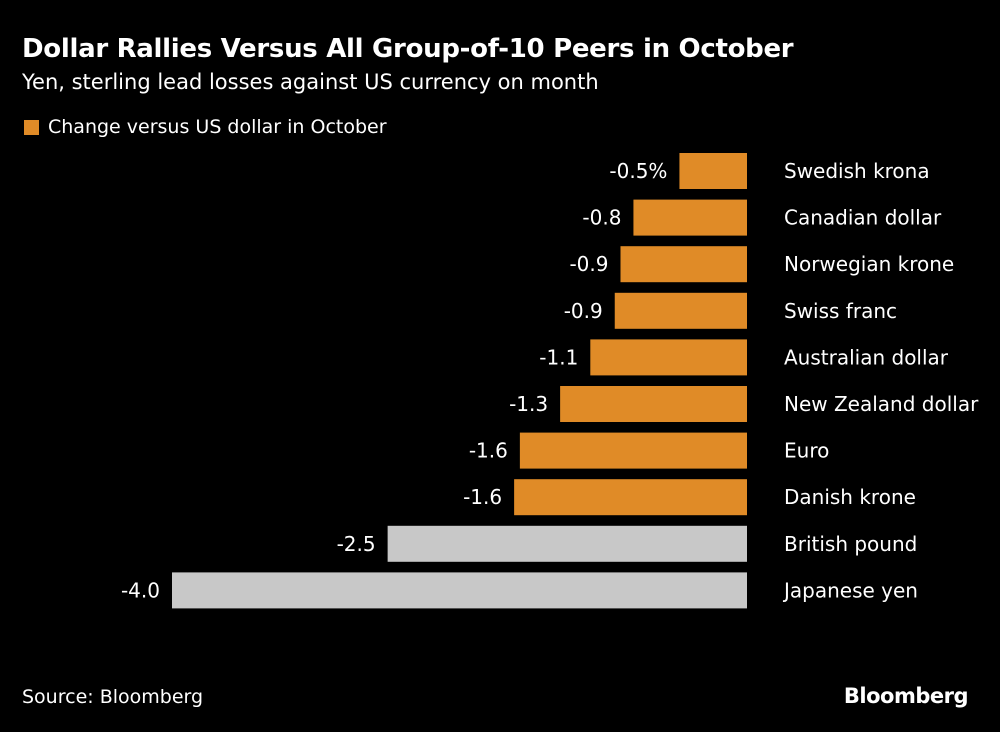 Image resolution: width=1000 pixels, height=732 pixels. What do you see at coordinates (863, 218) in the screenshot?
I see `category-label: Canadian dollar` at bounding box center [863, 218].